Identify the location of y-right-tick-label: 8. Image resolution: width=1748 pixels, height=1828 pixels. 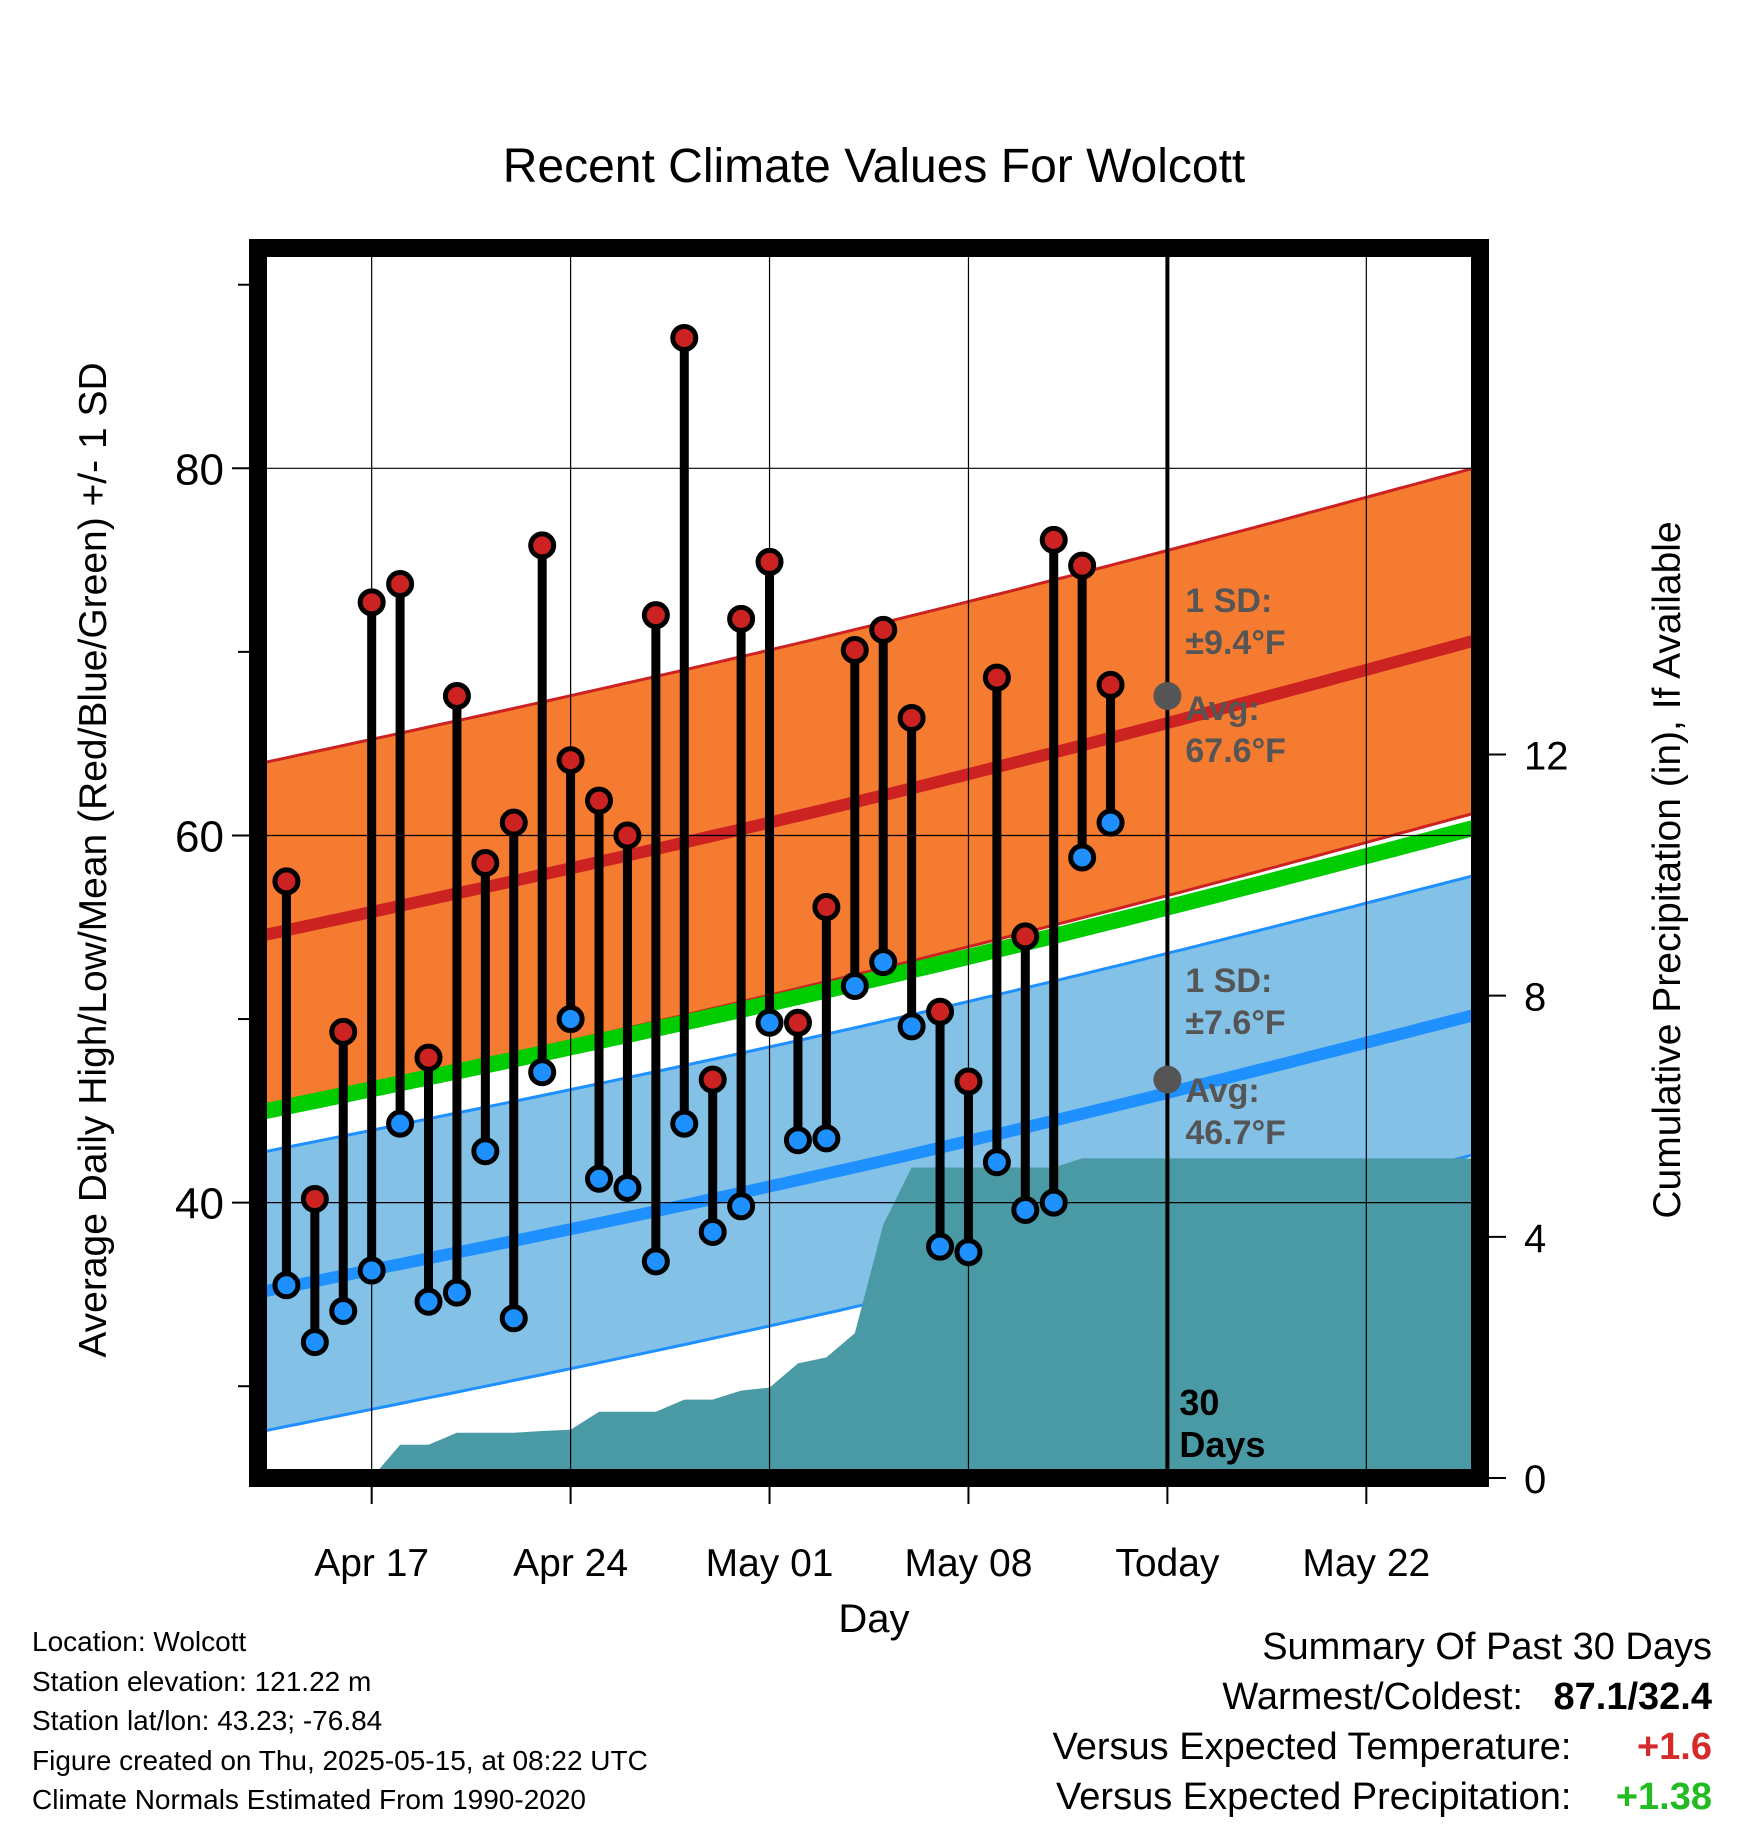
(1535, 998).